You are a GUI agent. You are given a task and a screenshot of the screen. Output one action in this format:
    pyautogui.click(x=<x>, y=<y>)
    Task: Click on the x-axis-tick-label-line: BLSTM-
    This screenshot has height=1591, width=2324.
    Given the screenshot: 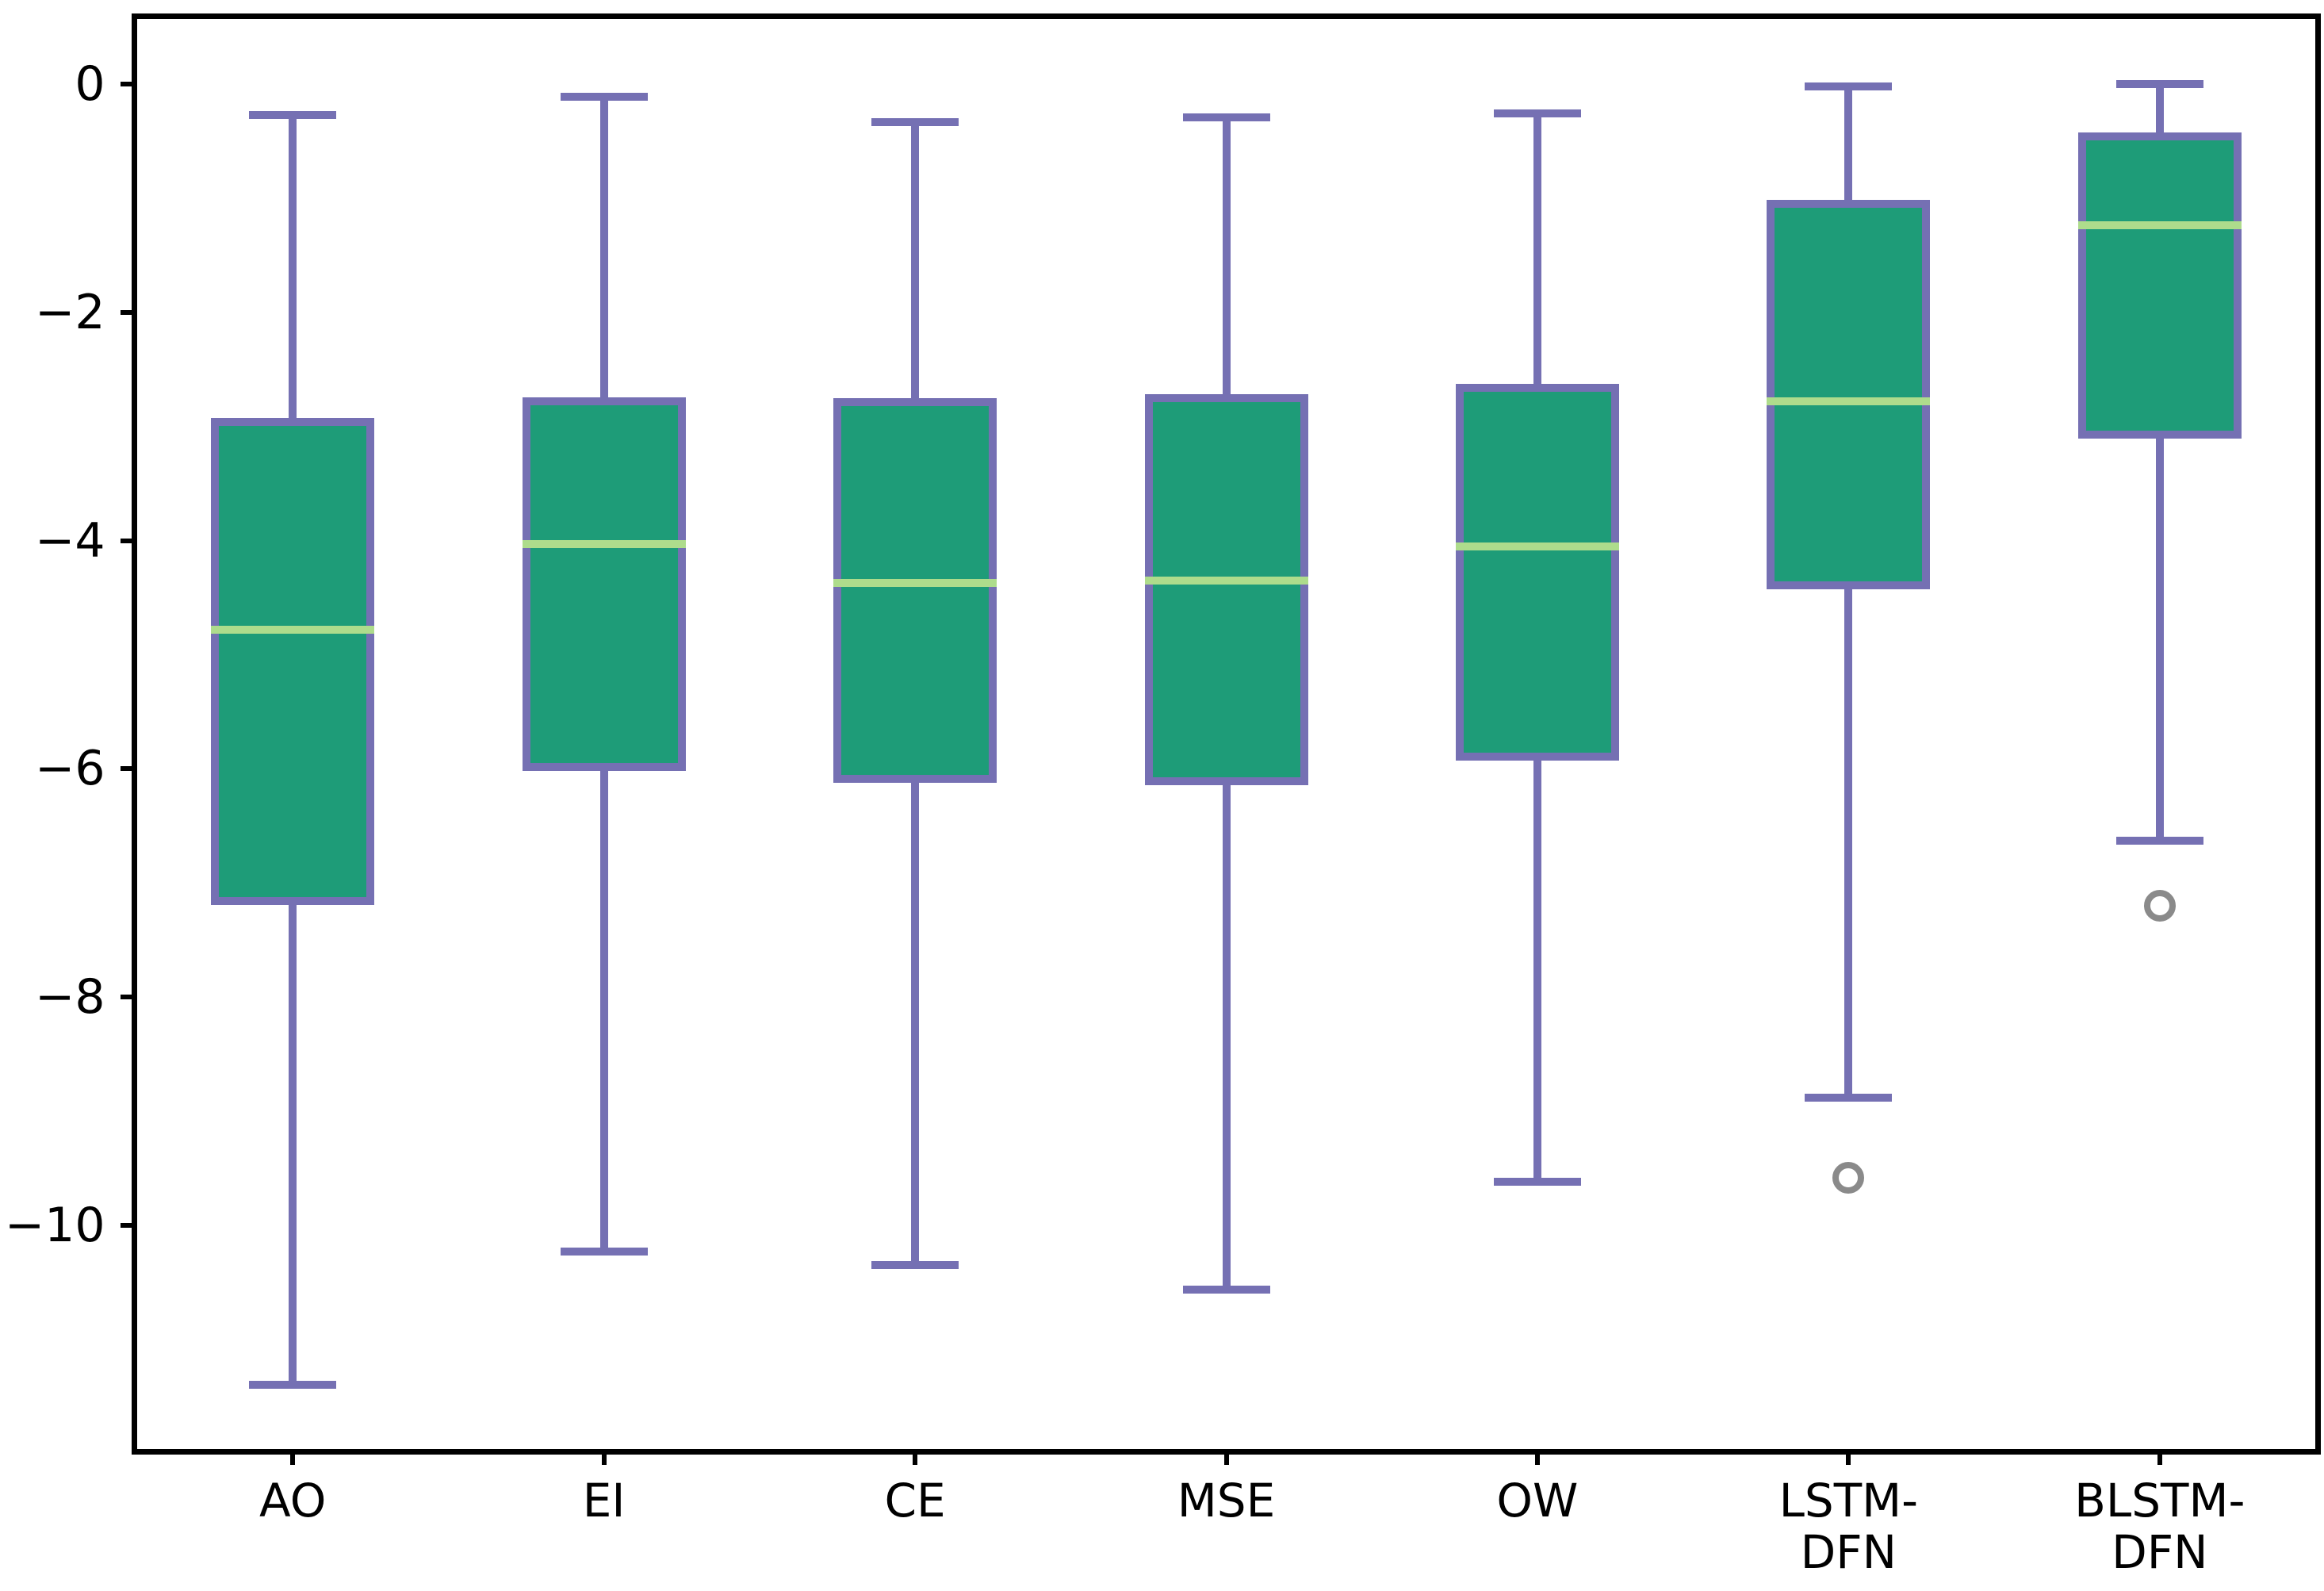 What is the action you would take?
    pyautogui.click(x=2160, y=1501)
    